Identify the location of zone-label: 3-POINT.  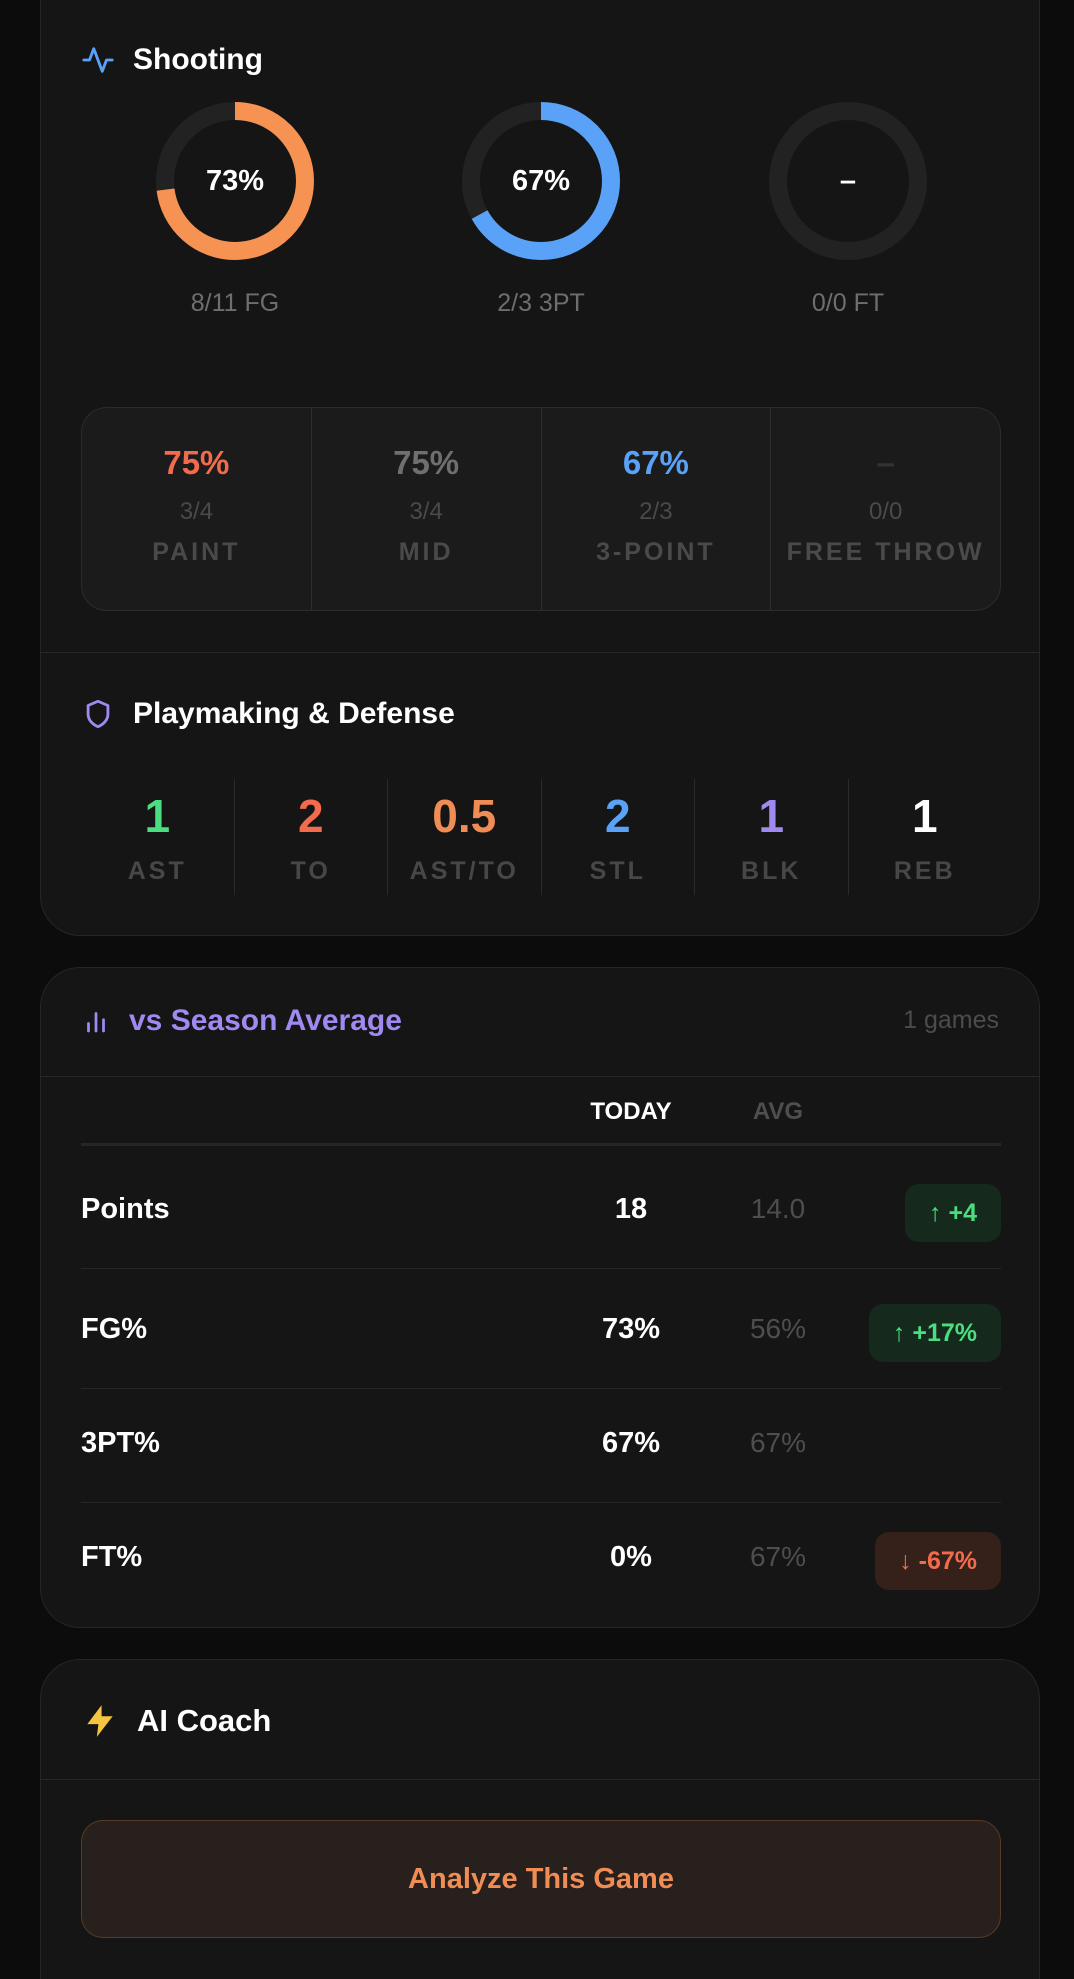
(656, 552).